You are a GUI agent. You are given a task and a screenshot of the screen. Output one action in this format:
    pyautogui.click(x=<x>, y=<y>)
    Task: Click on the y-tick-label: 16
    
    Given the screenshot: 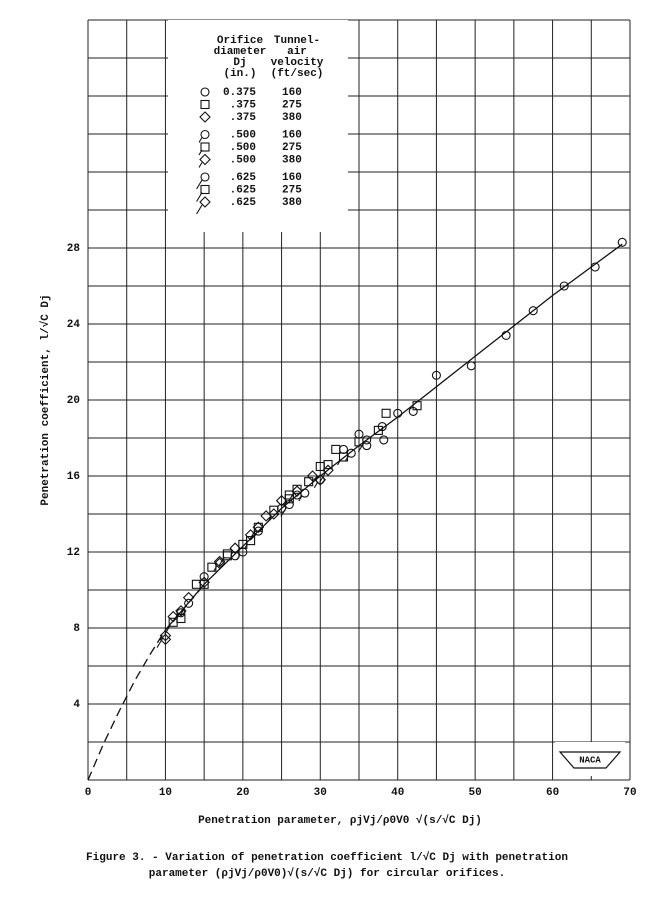 What is the action you would take?
    pyautogui.click(x=73, y=477)
    